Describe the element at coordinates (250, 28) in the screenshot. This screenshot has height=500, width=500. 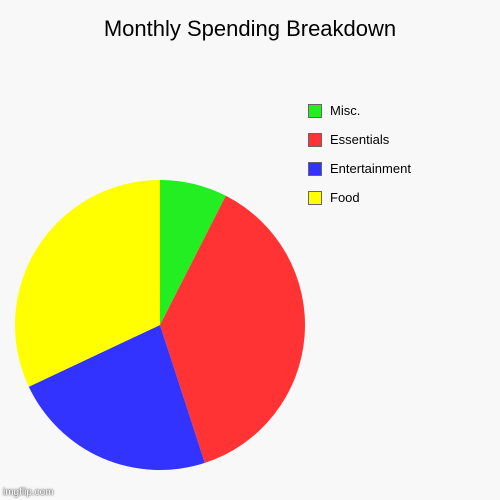
I see `chart-title: Monthly Spending Breakdown` at that location.